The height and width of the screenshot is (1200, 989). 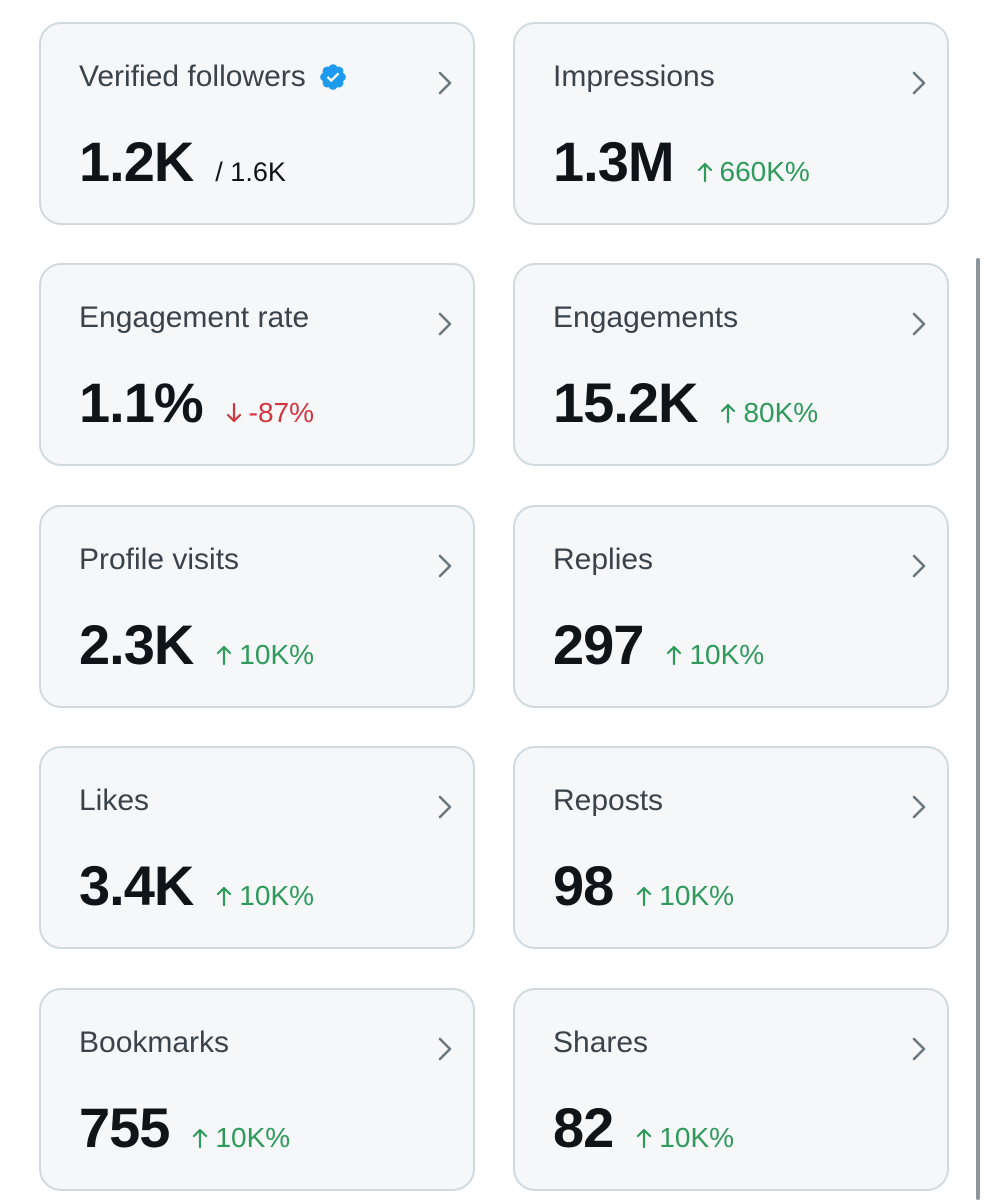 What do you see at coordinates (159, 559) in the screenshot?
I see `card-title: Profile visits` at bounding box center [159, 559].